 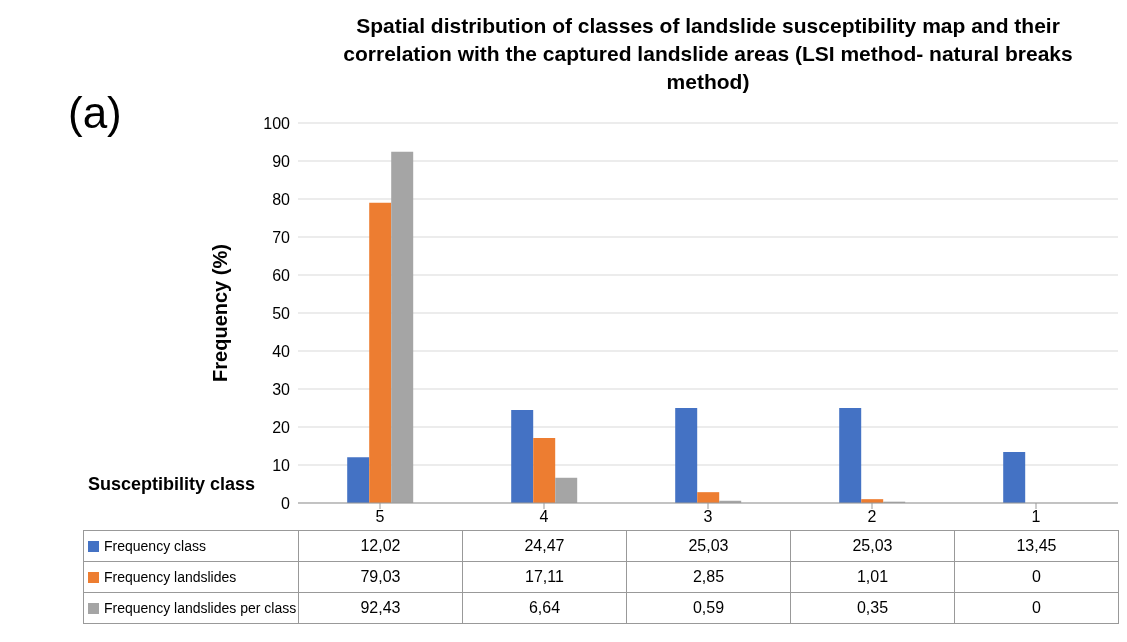 I want to click on legend-label: Frequency landslides per class, so click(x=200, y=608).